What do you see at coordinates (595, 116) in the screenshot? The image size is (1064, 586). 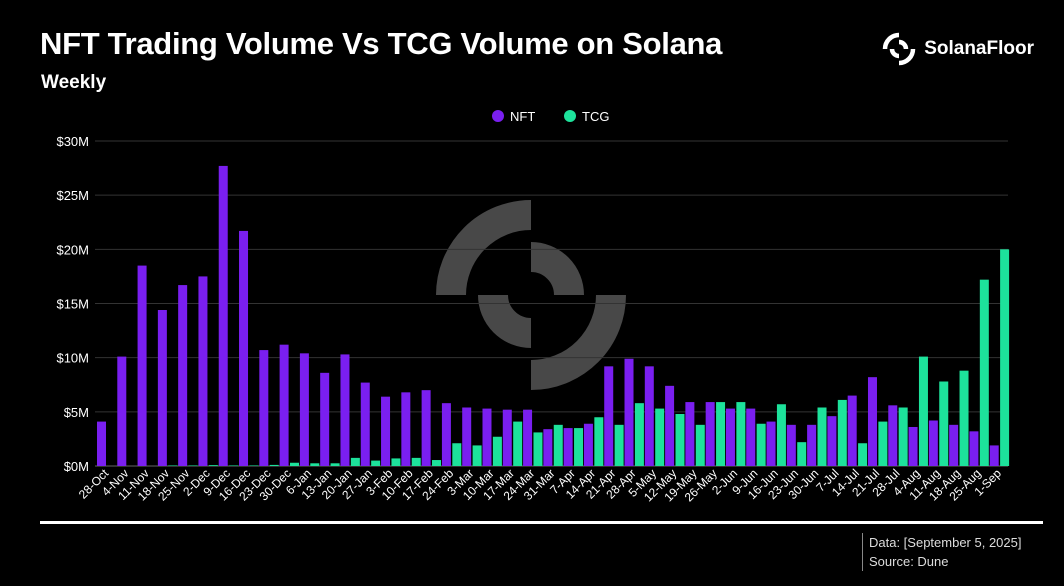 I see `legend-label-tcg: TCG` at bounding box center [595, 116].